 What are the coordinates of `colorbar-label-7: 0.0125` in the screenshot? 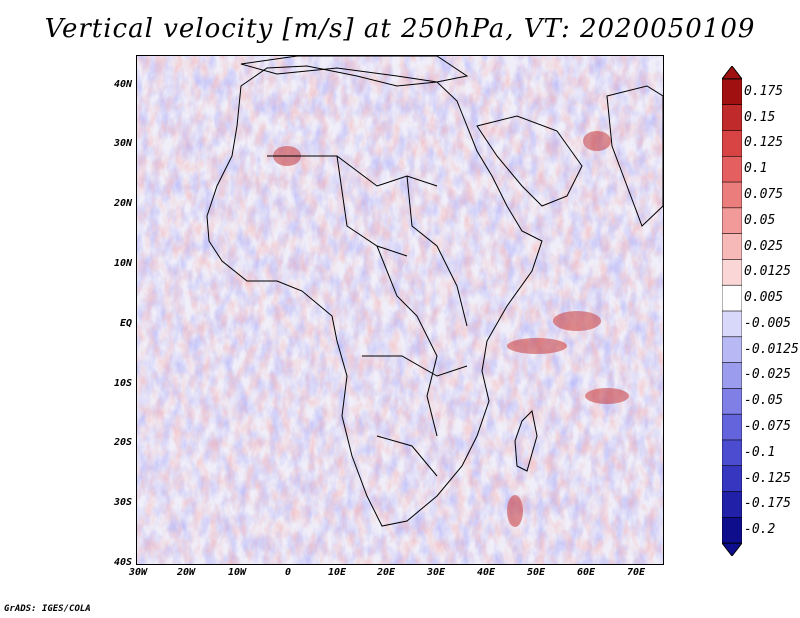 It's located at (767, 272).